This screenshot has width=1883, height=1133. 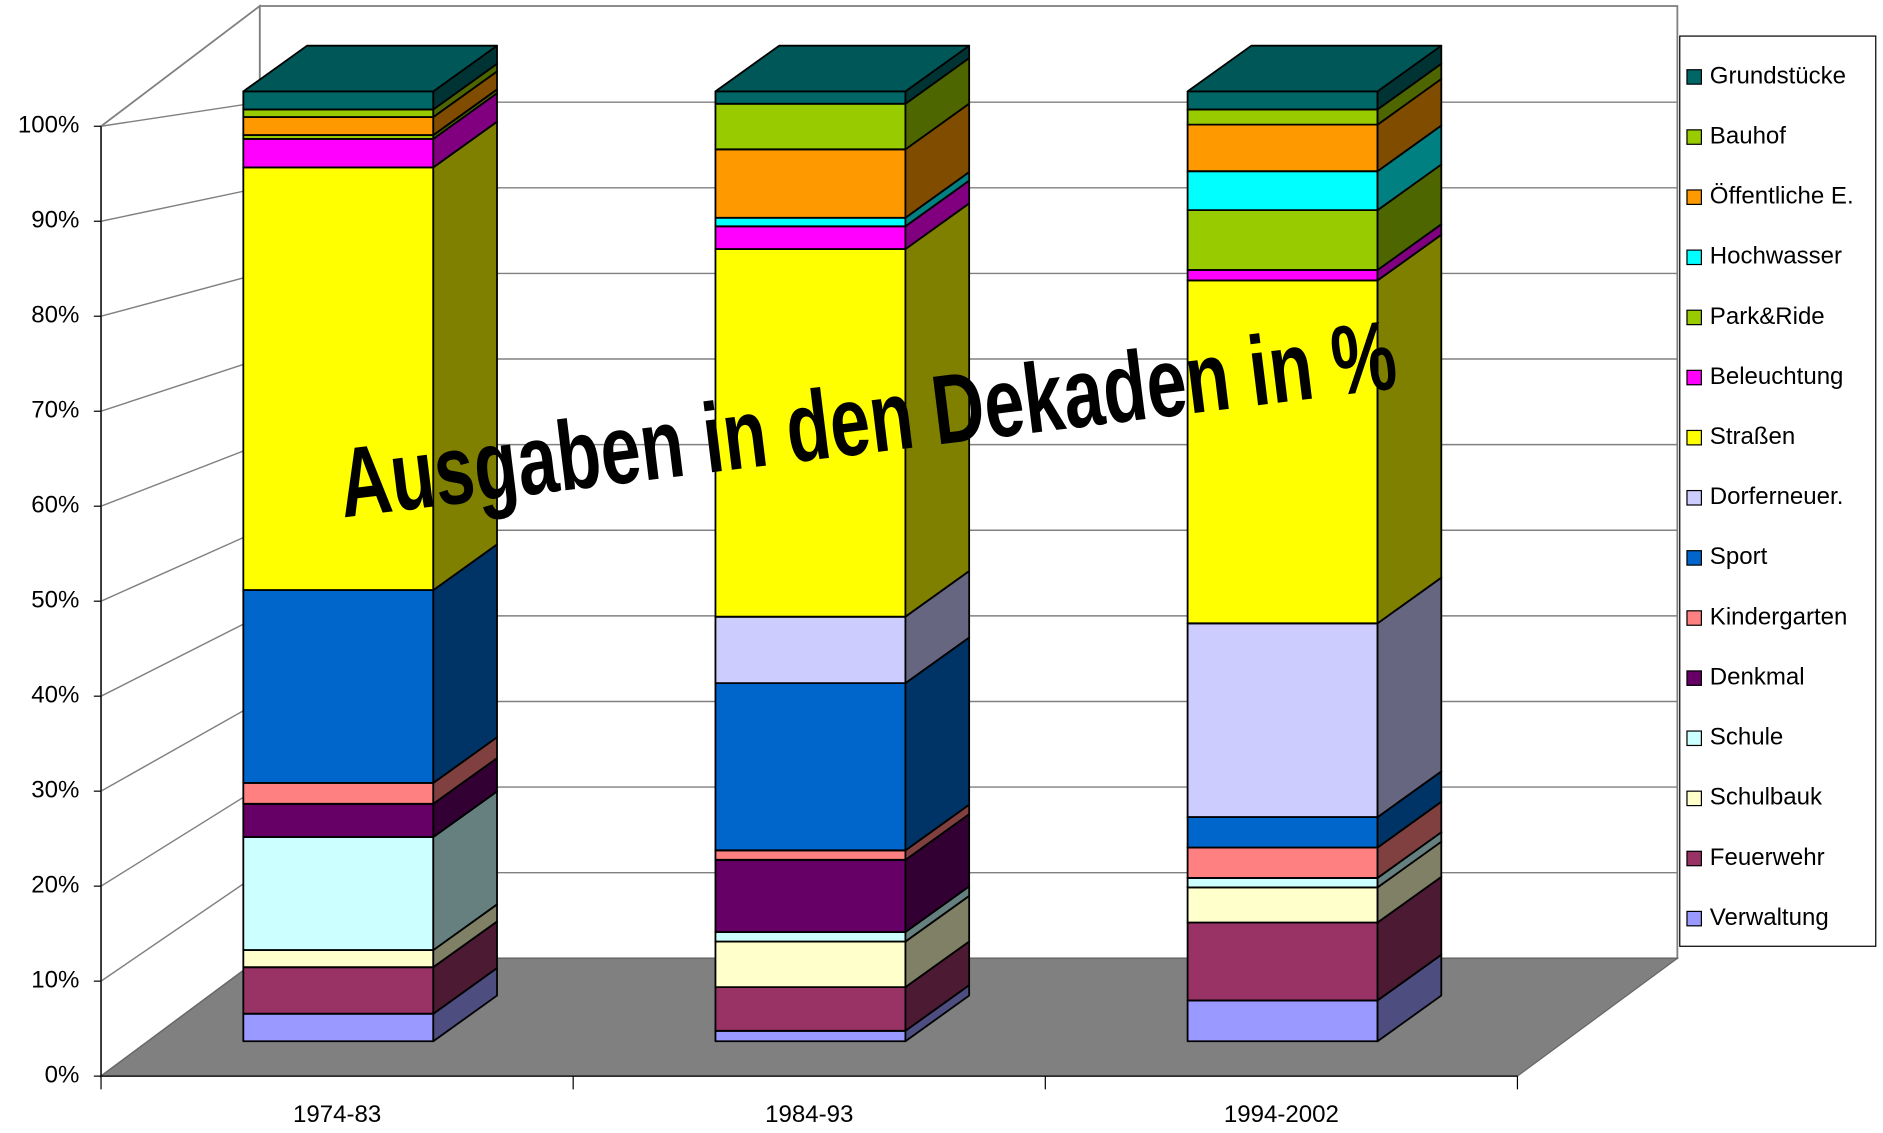 I want to click on y-tick-label: 0%, so click(x=62, y=1074).